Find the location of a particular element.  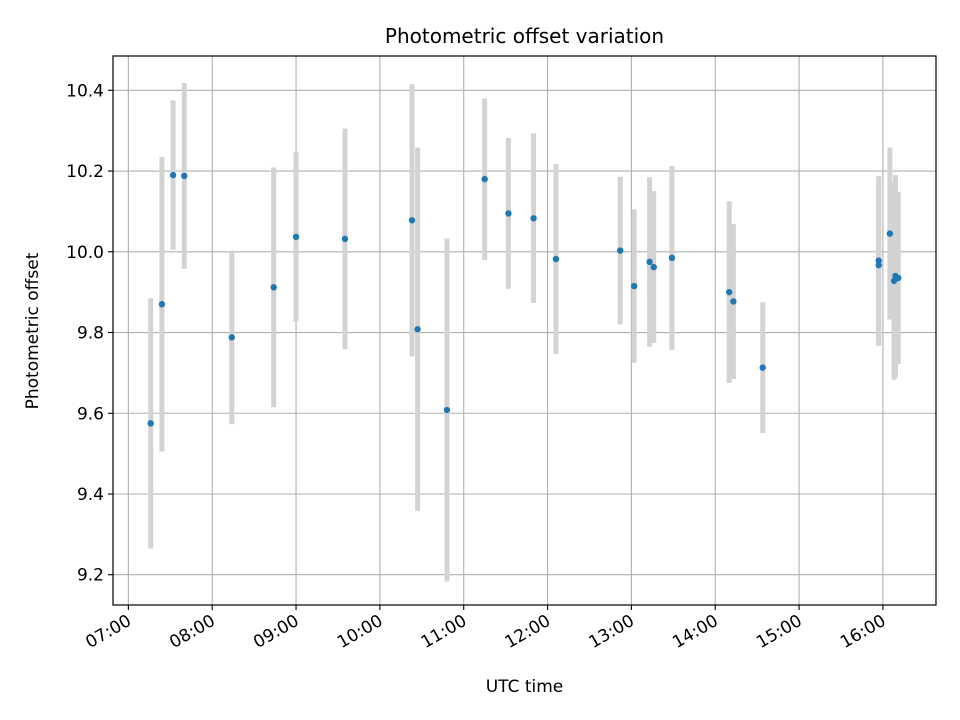

x-tick-label: 11:00 is located at coordinates (444, 632).